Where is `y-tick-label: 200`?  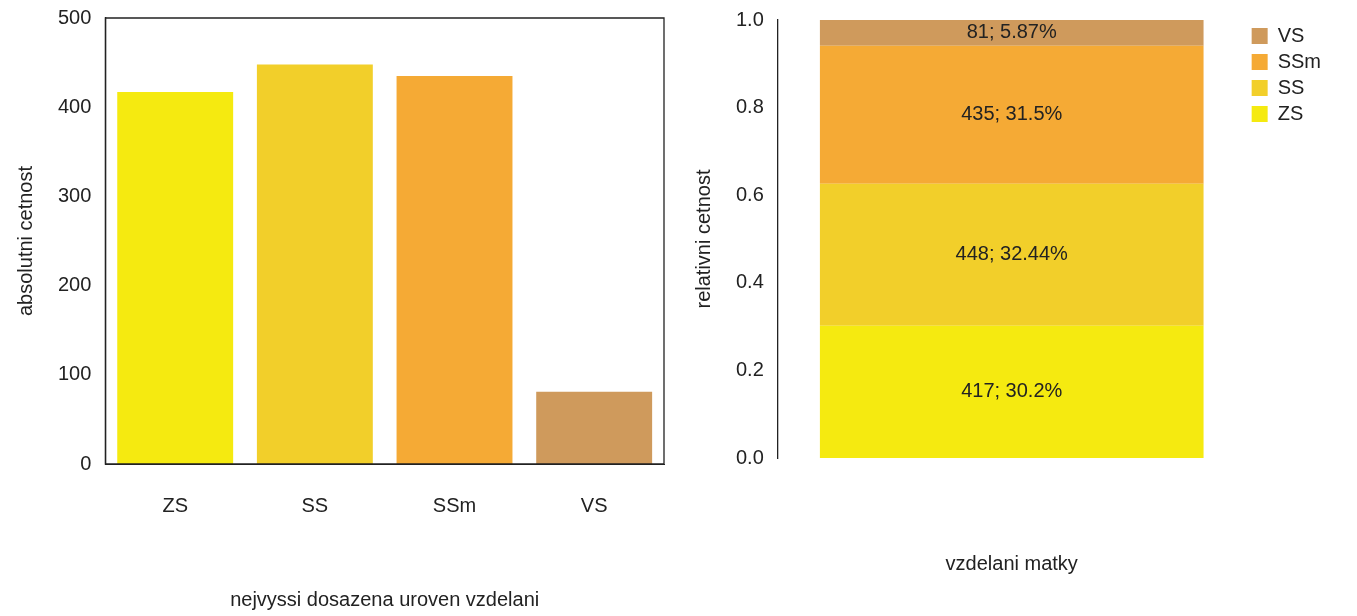
y-tick-label: 200 is located at coordinates (74, 284).